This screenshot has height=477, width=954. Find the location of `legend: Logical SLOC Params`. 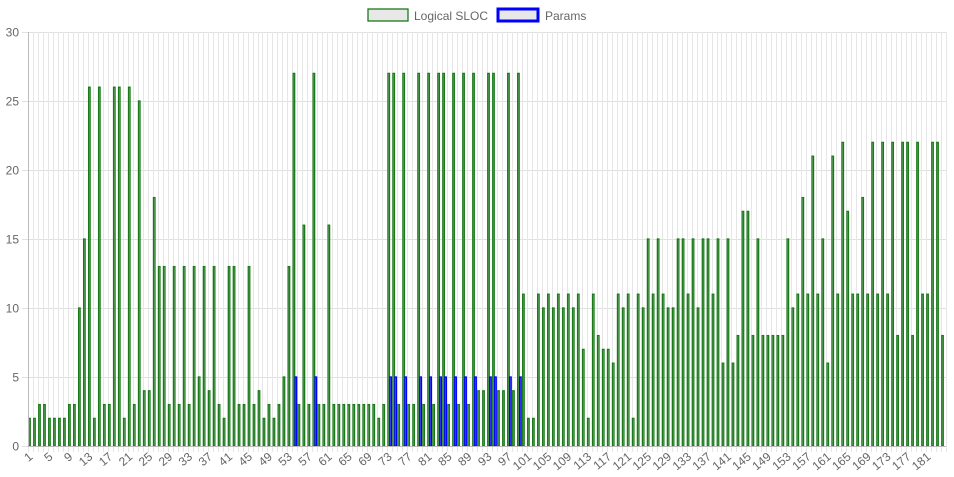

legend: Logical SLOC Params is located at coordinates (476, 15).